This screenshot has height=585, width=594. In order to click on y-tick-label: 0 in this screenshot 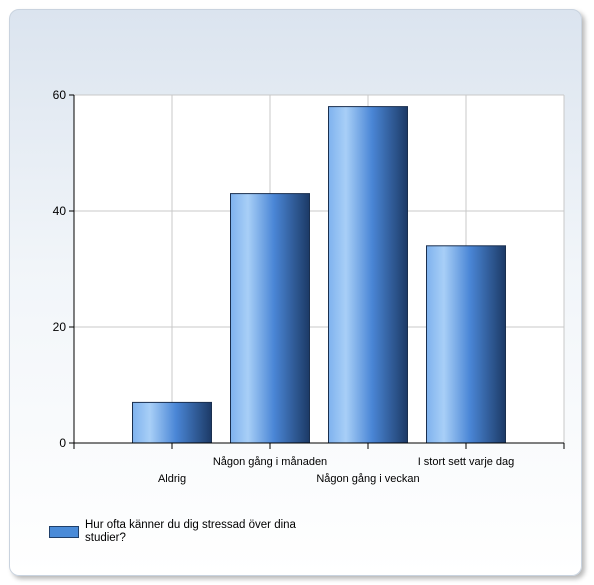, I will do `click(62, 443)`.